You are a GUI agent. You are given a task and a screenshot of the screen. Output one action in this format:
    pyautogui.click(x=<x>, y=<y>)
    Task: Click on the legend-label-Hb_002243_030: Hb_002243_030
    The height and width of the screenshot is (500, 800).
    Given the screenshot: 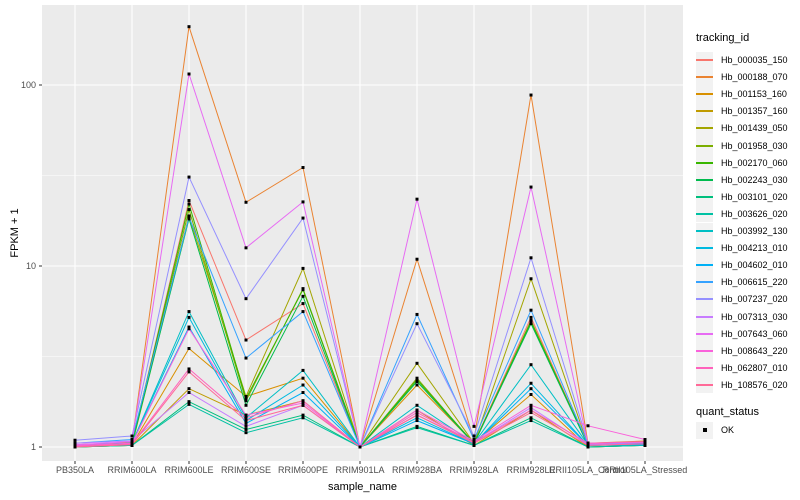 What is the action you would take?
    pyautogui.click(x=754, y=179)
    